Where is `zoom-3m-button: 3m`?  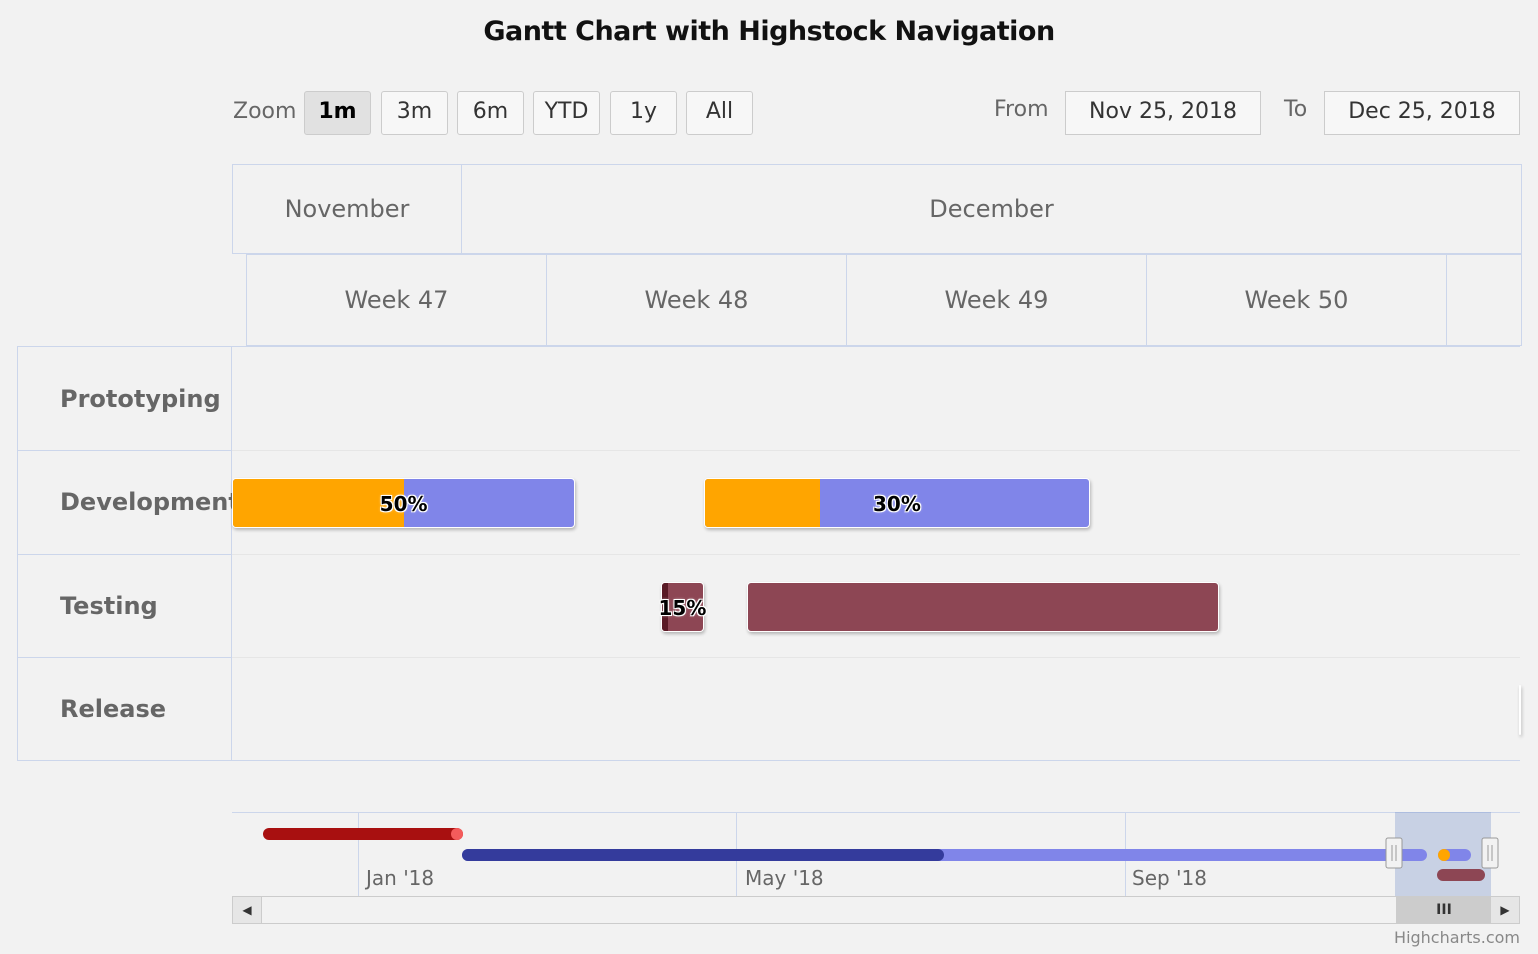
zoom-3m-button: 3m is located at coordinates (414, 113).